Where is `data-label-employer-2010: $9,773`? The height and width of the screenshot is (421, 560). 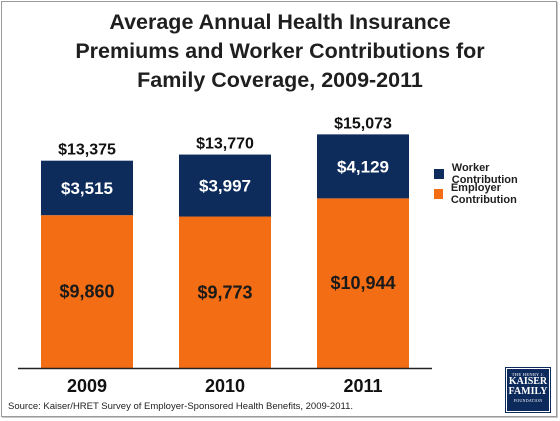
data-label-employer-2010: $9,773 is located at coordinates (224, 292).